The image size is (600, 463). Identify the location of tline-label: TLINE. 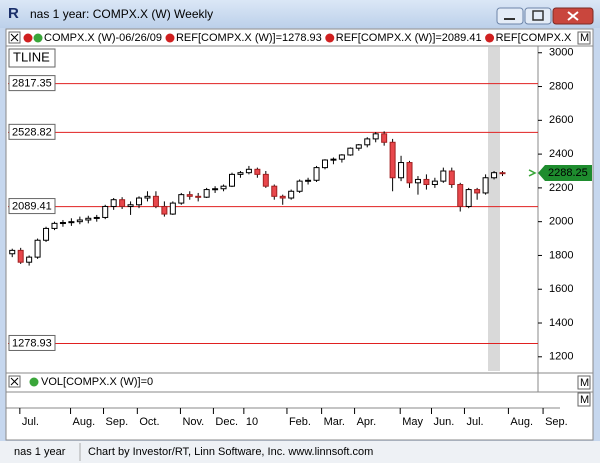
(31, 56).